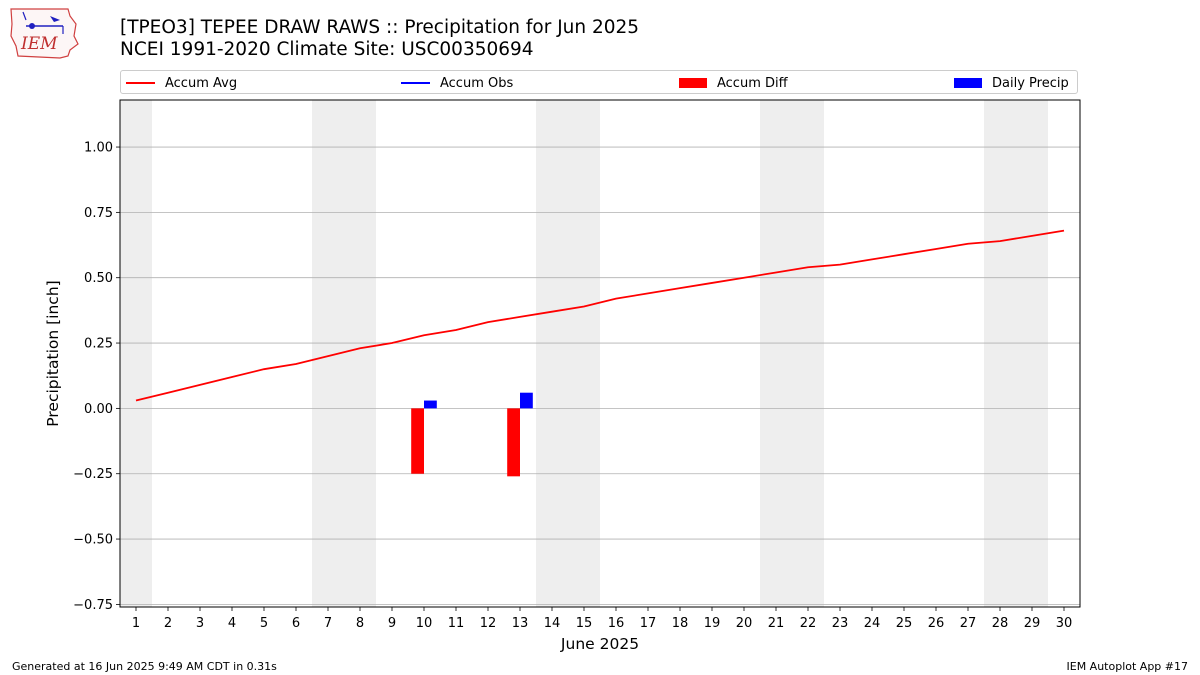 The width and height of the screenshot is (1200, 675). Describe the element at coordinates (456, 623) in the screenshot. I see `x-tick-label: 11` at that location.